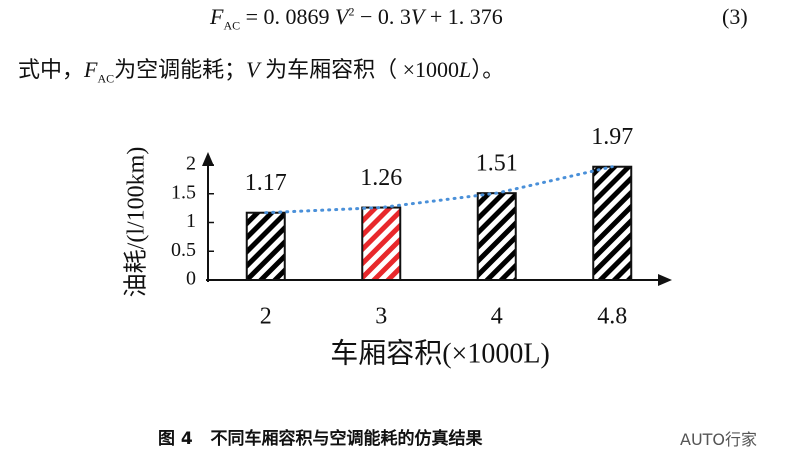 This screenshot has width=800, height=470. Describe the element at coordinates (191, 221) in the screenshot. I see `y-tick-label: 1` at that location.